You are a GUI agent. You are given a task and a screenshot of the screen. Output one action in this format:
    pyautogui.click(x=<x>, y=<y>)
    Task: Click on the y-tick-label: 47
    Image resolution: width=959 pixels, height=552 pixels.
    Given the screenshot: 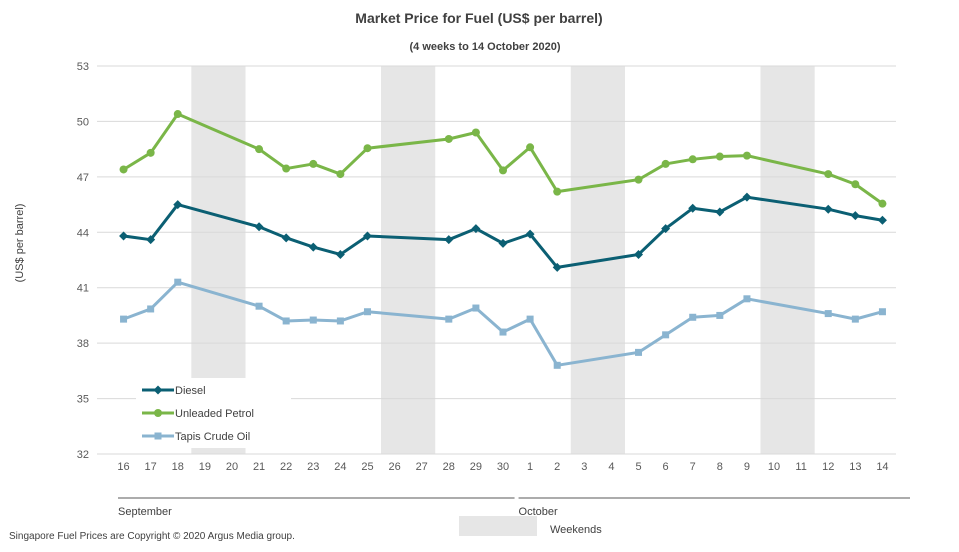 What is the action you would take?
    pyautogui.click(x=83, y=178)
    